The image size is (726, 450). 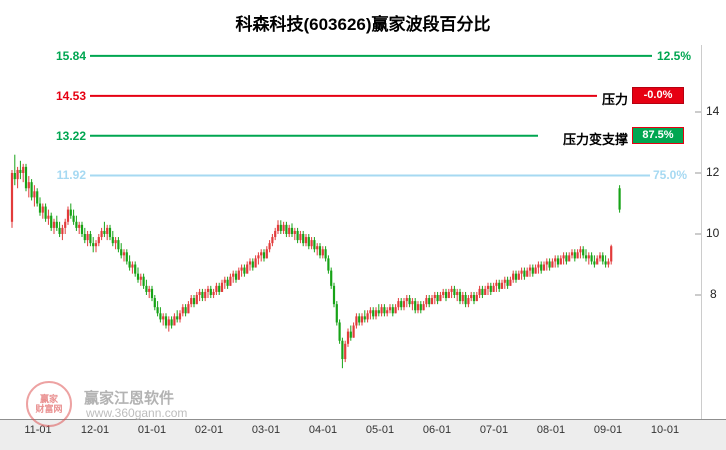 What do you see at coordinates (658, 135) in the screenshot?
I see `support-percent-badge: 87.5%` at bounding box center [658, 135].